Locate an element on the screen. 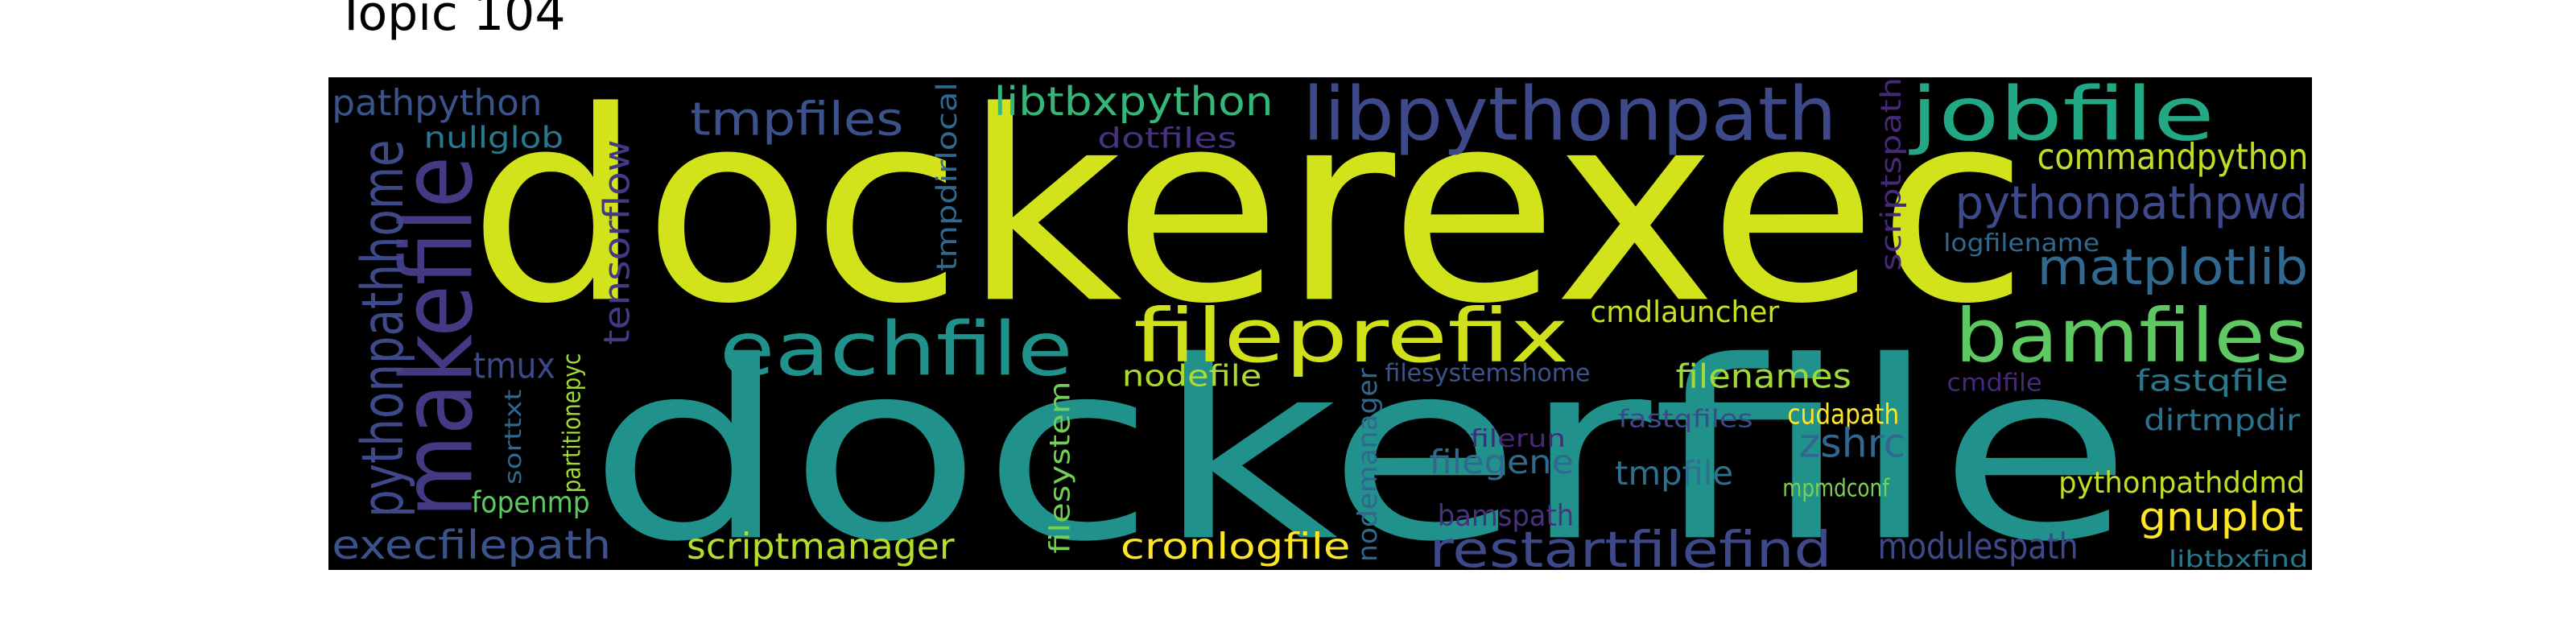 The image size is (2576, 644). word: dotfiles is located at coordinates (1166, 139).